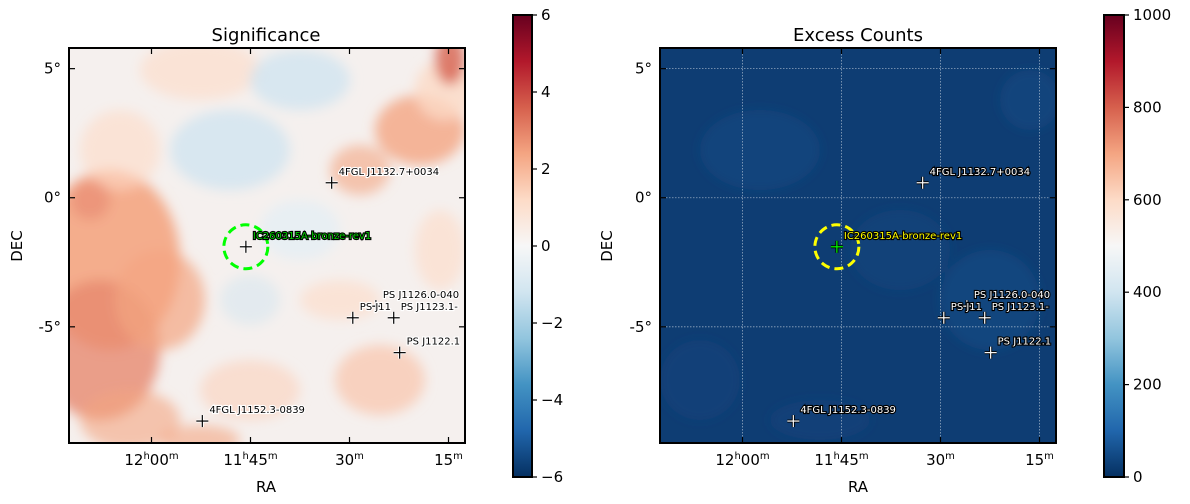 The image size is (1190, 504). Describe the element at coordinates (1147, 385) in the screenshot. I see `colorbar-tick-label: 200` at that location.